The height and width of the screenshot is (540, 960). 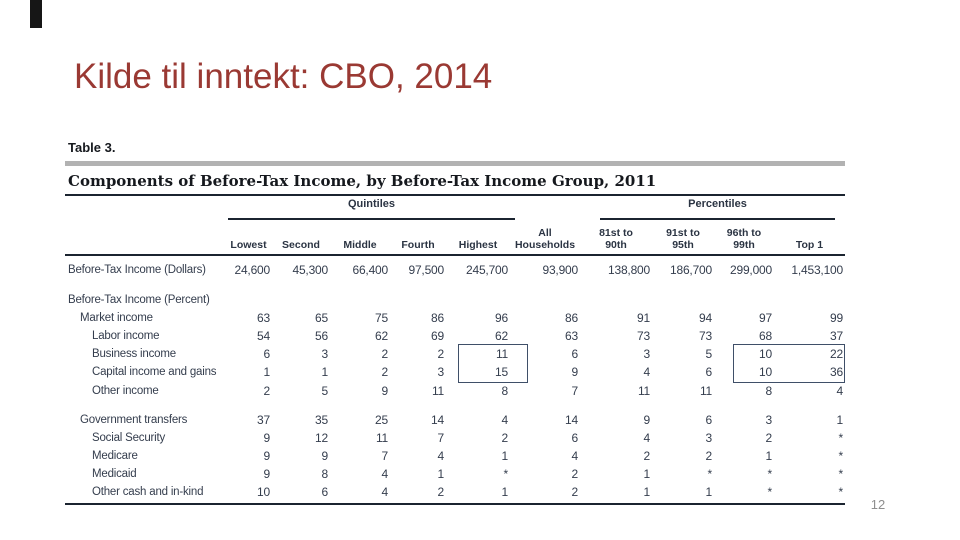 What do you see at coordinates (836, 372) in the screenshot?
I see `value-cell: 36` at bounding box center [836, 372].